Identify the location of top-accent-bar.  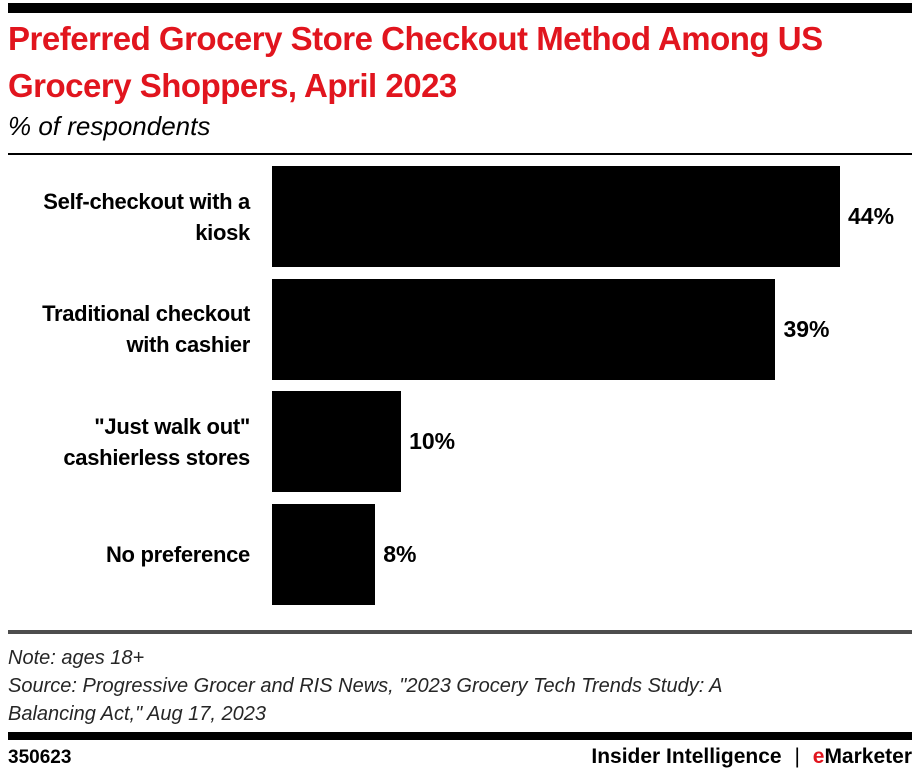
(460, 8).